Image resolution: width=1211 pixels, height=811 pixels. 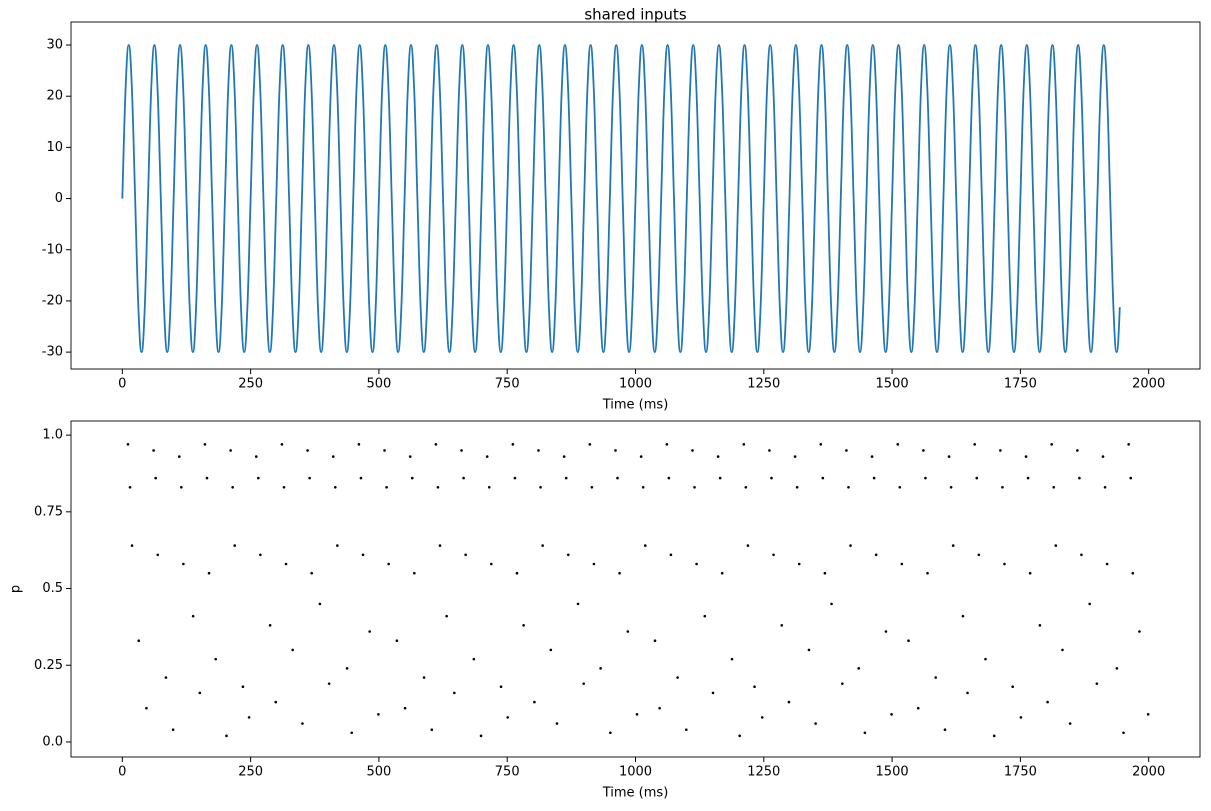 I want to click on y-tick-label: 0.75, so click(x=48, y=511).